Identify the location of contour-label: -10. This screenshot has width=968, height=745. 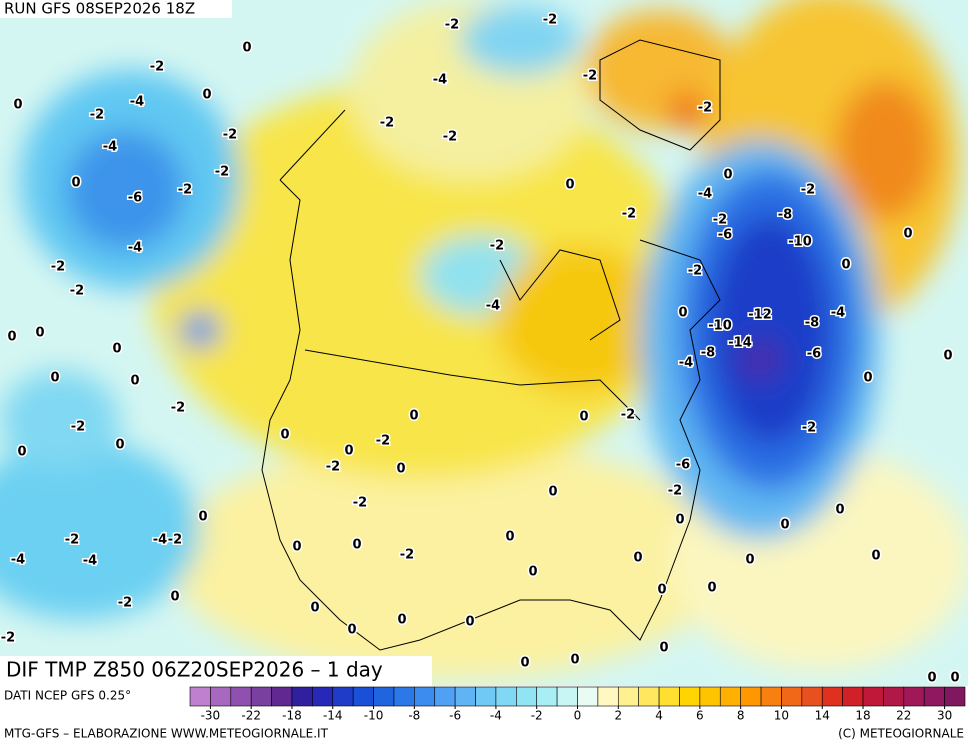
(720, 326).